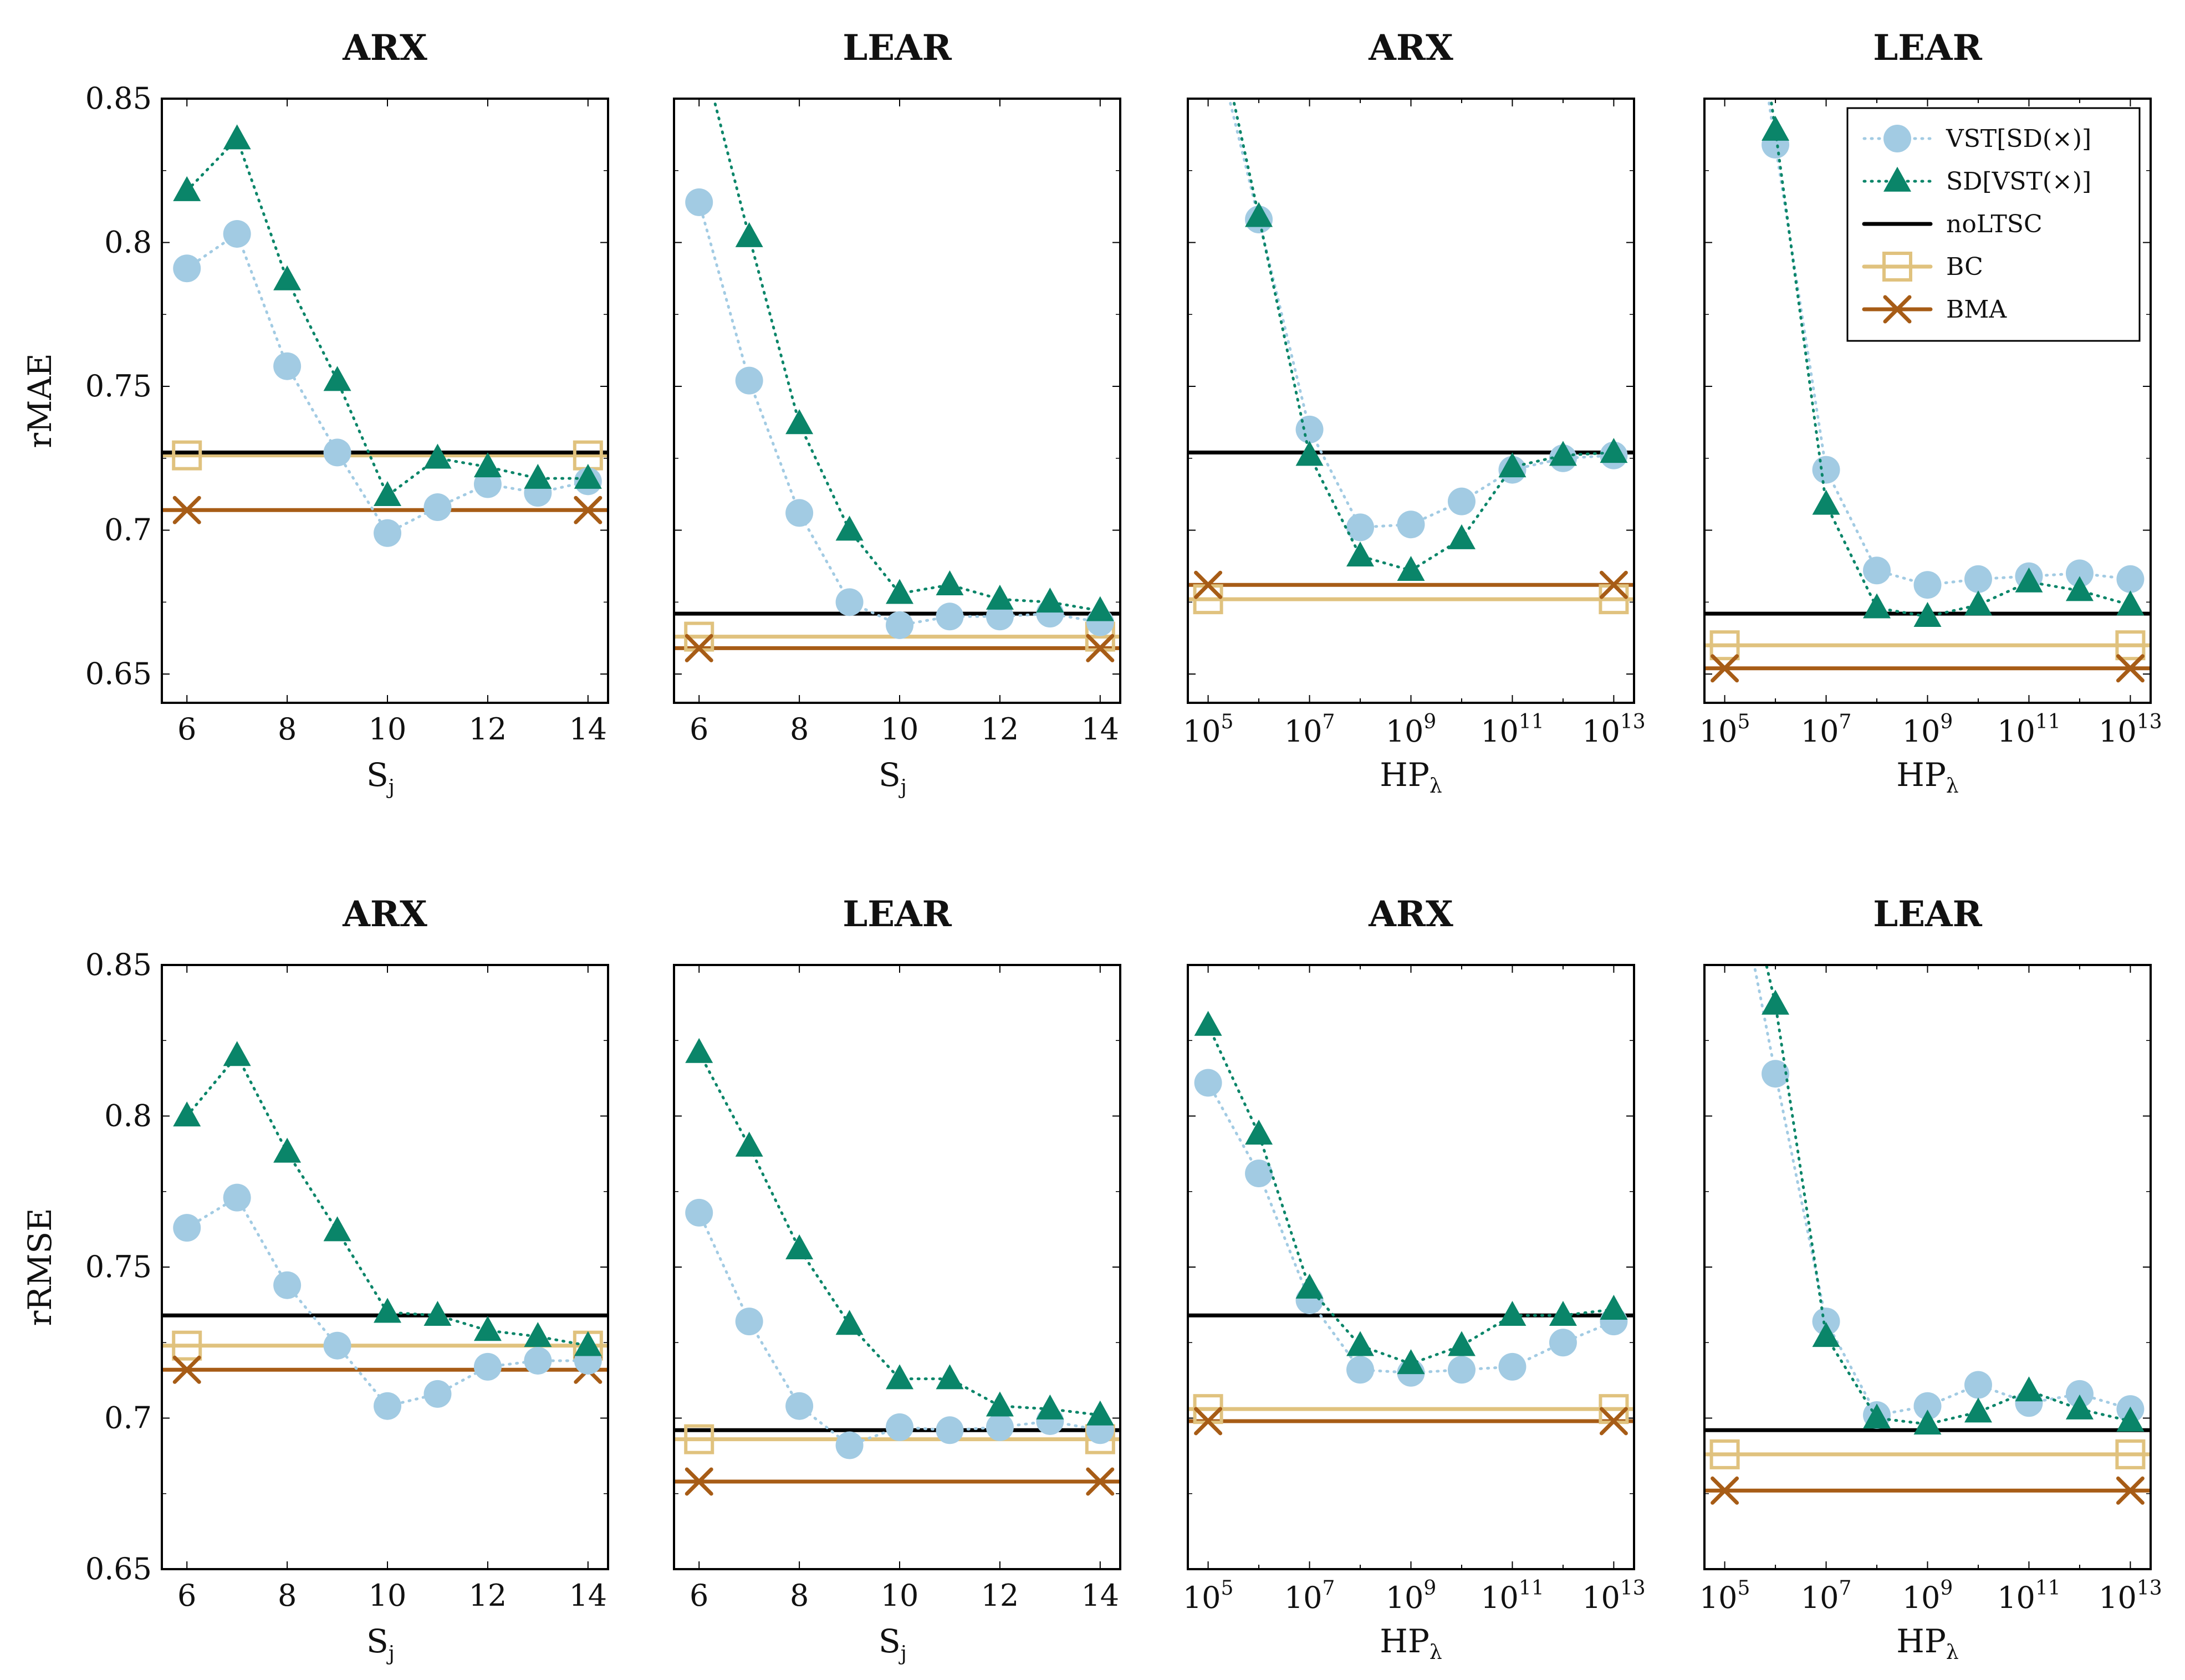 Image resolution: width=2185 pixels, height=1680 pixels. What do you see at coordinates (699, 1595) in the screenshot?
I see `x-tick-label: 6` at bounding box center [699, 1595].